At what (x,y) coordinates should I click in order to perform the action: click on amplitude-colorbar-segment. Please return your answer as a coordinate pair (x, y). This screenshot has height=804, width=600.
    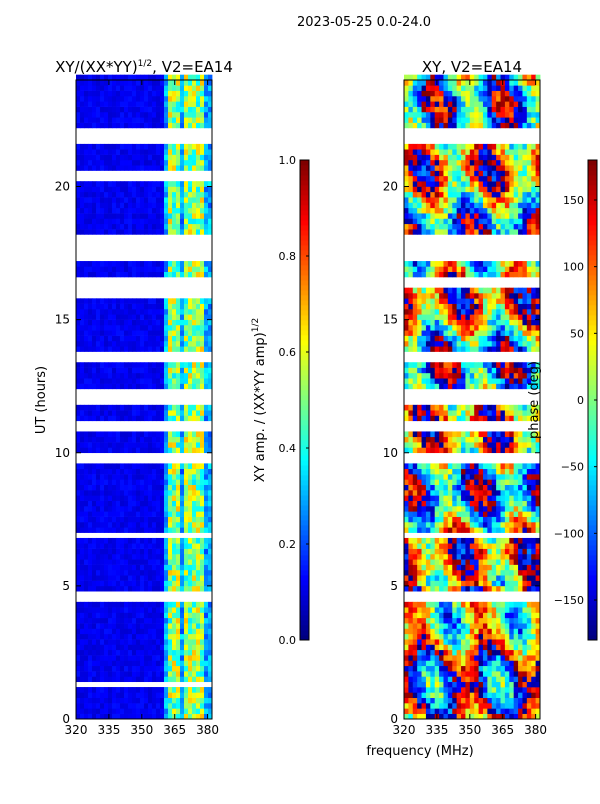
    Looking at the image, I should click on (304, 597).